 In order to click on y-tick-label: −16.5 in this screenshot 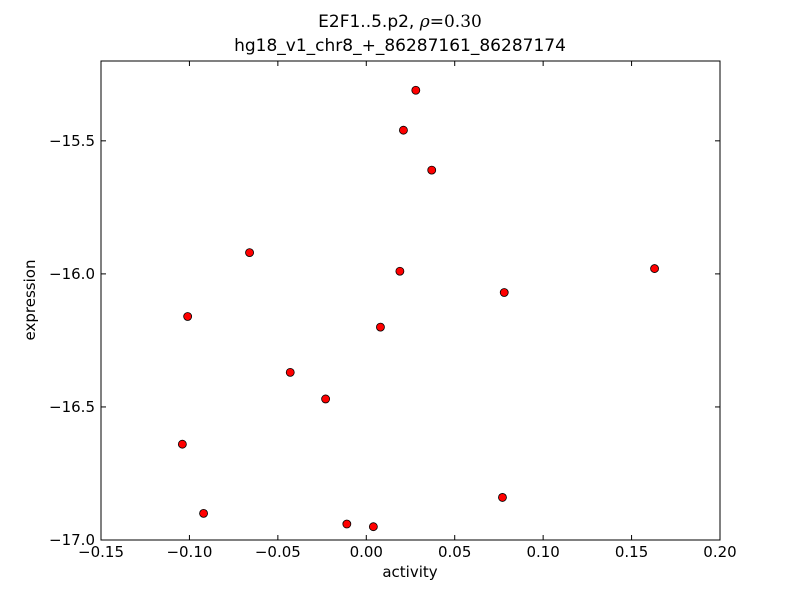, I will do `click(72, 407)`.